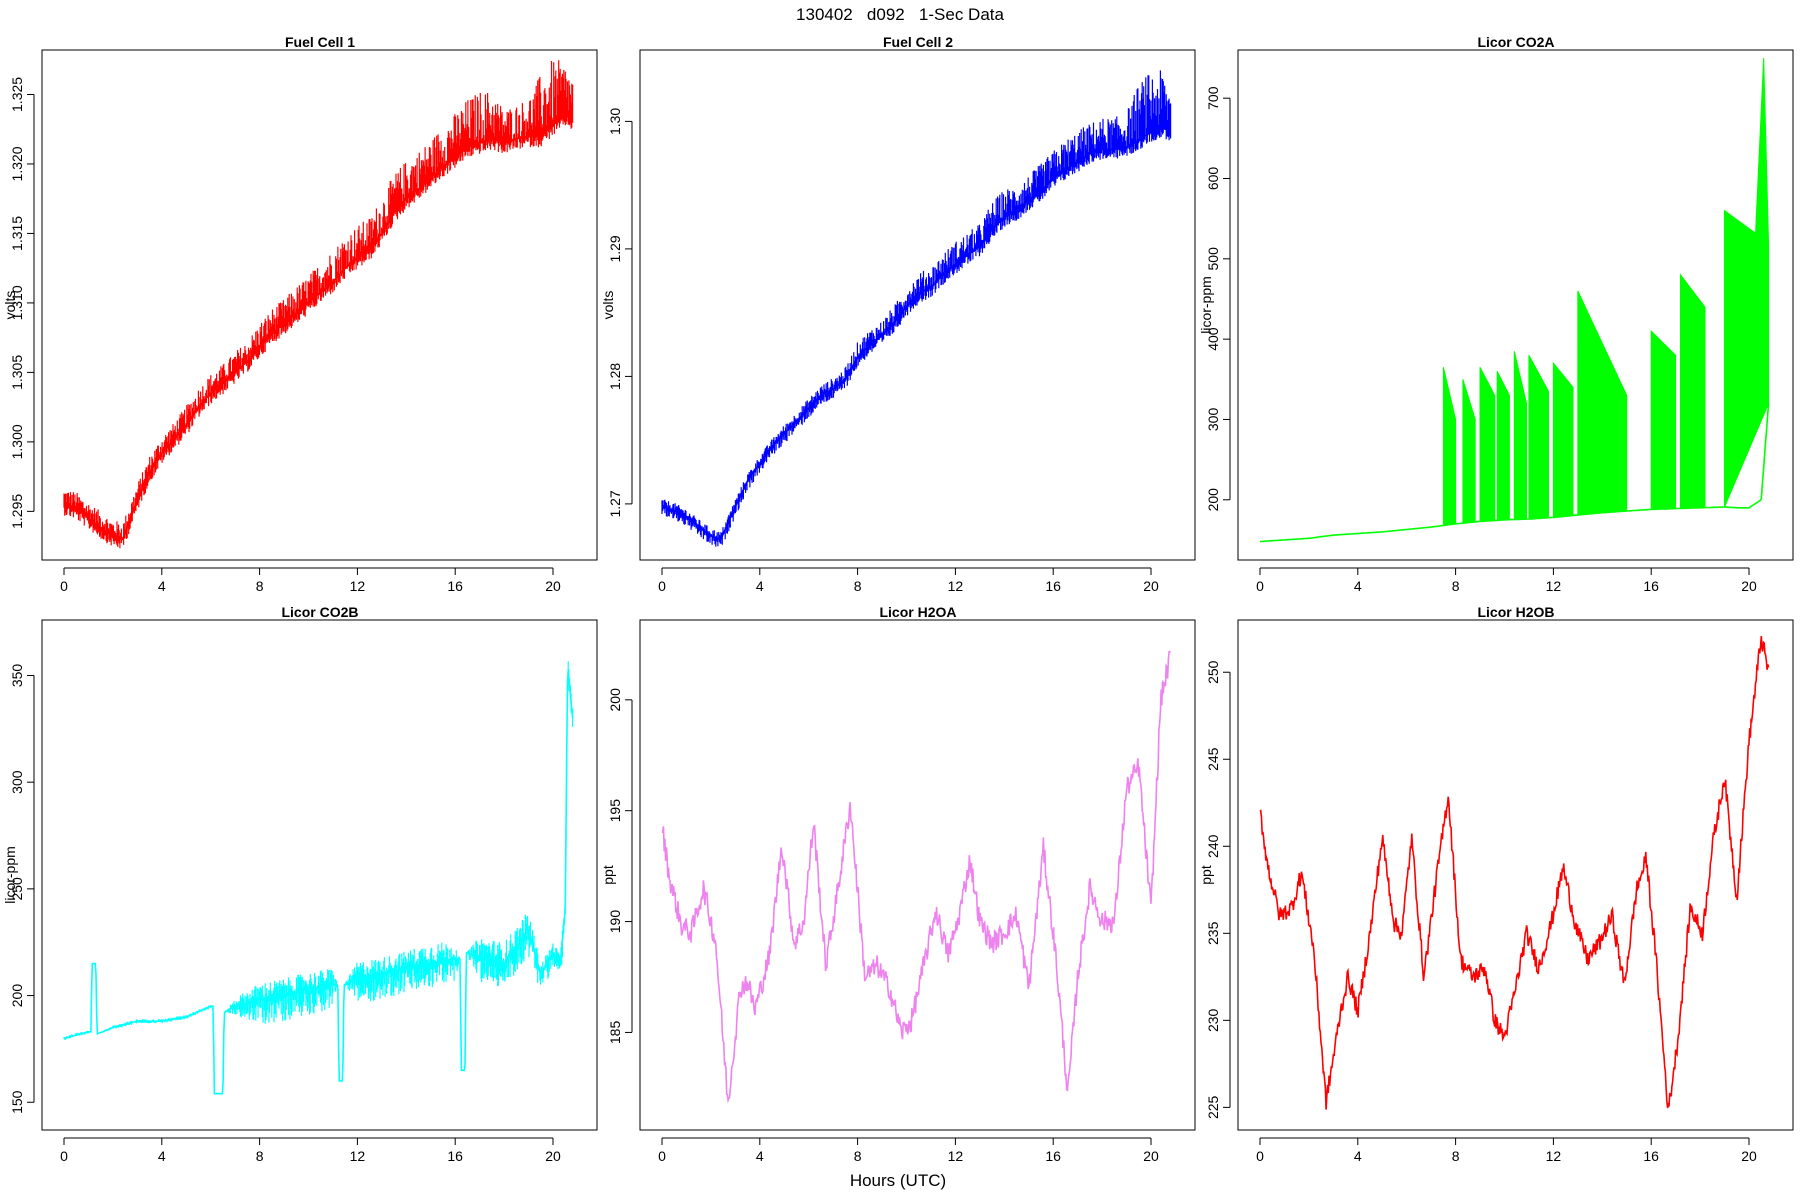  What do you see at coordinates (917, 612) in the screenshot?
I see `panel-title: Licor H2OA` at bounding box center [917, 612].